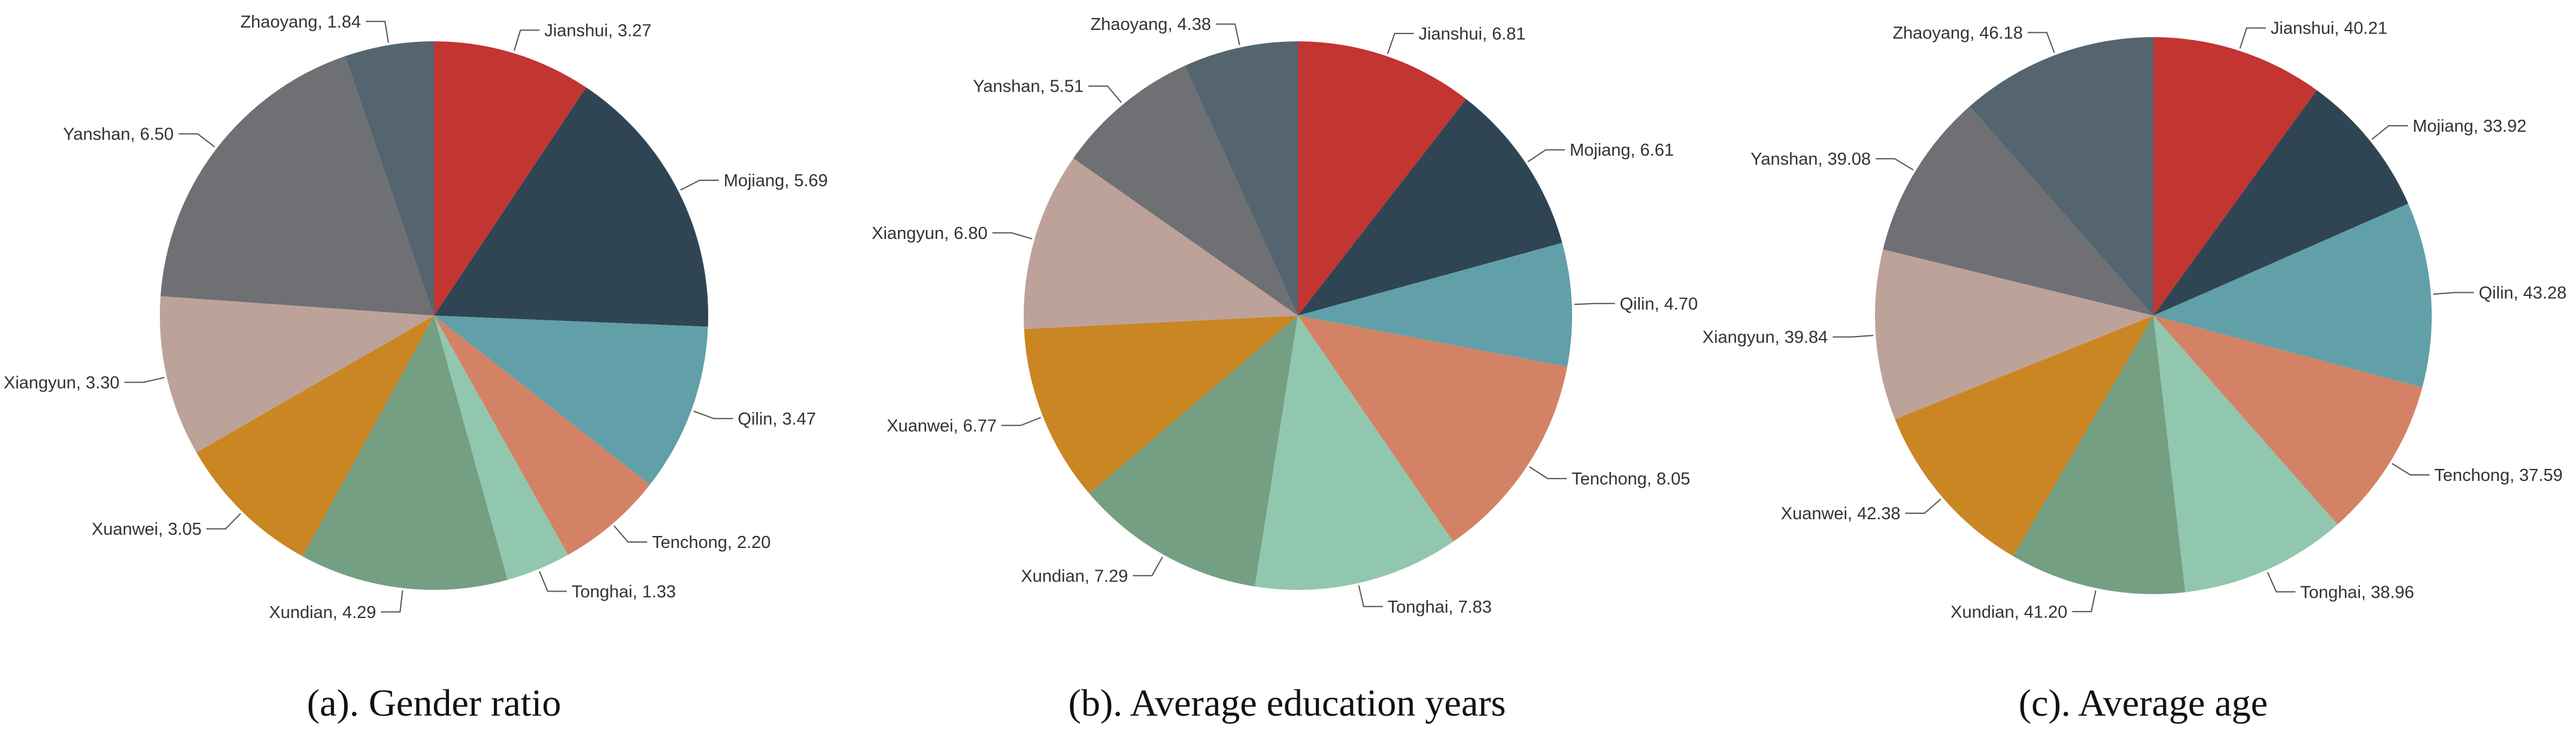 The width and height of the screenshot is (2576, 745). Describe the element at coordinates (1765, 337) in the screenshot. I see `slice-label-xiangyun: Xiangyun, 39.84` at that location.